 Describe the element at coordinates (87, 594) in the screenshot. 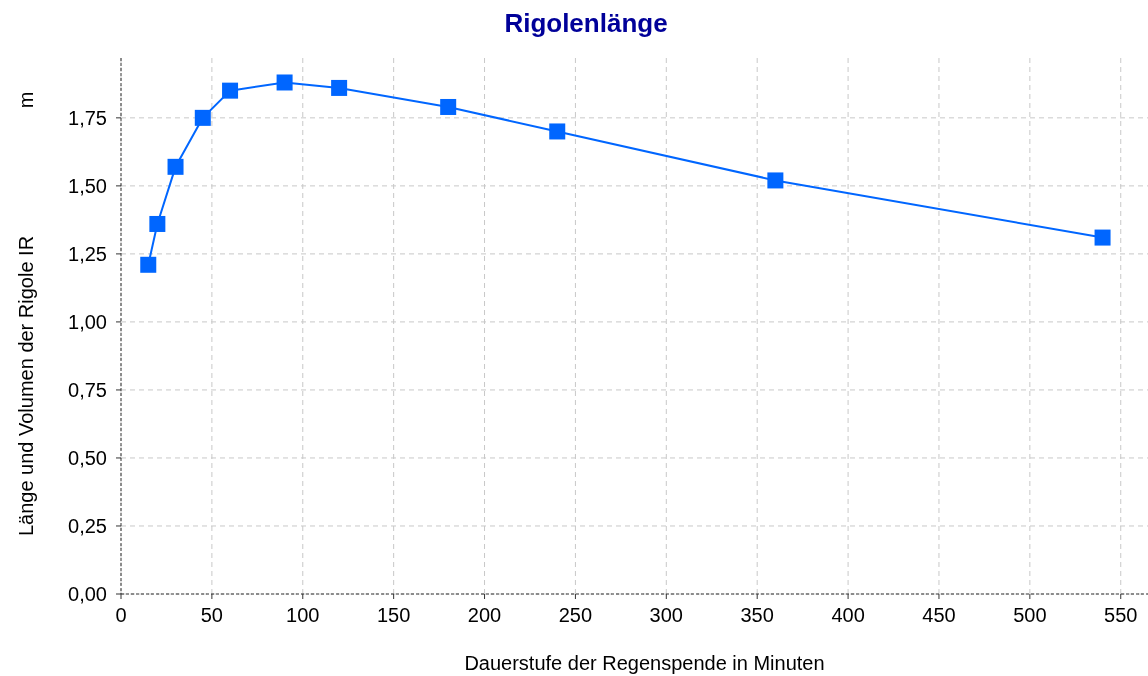

I see `y-tick-label: 0,00` at that location.